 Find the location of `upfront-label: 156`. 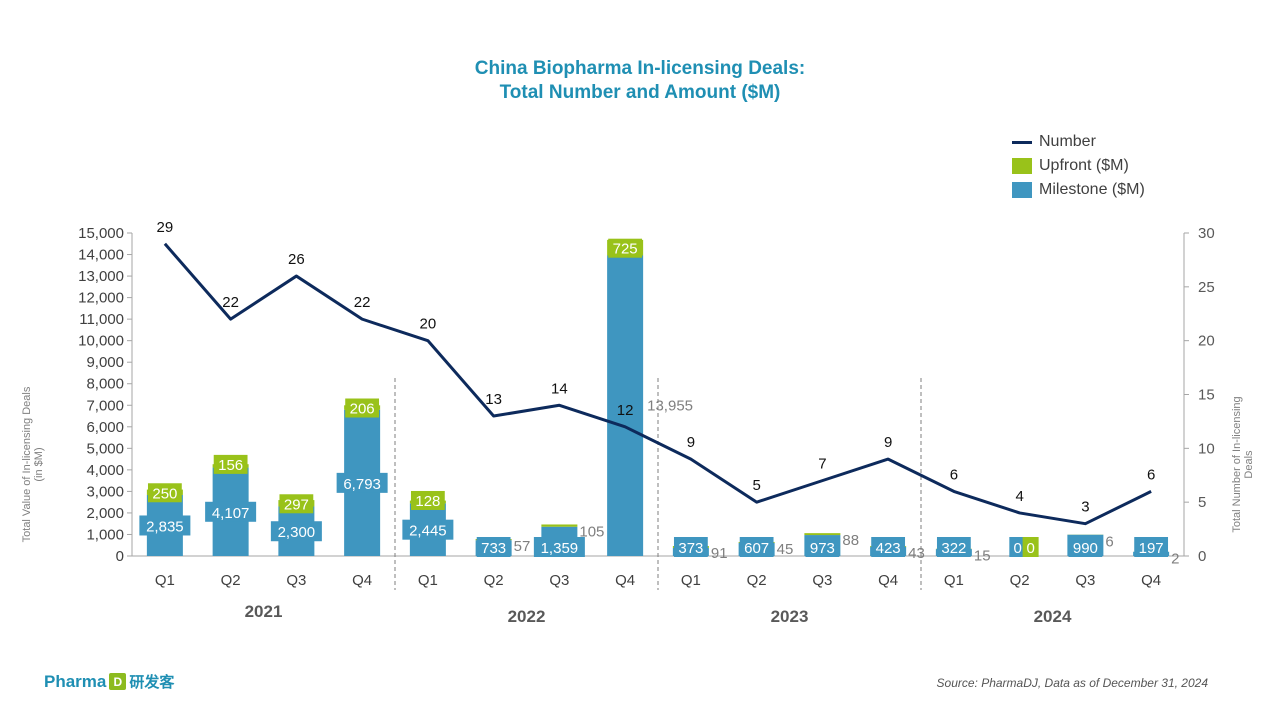

upfront-label: 156 is located at coordinates (230, 465).